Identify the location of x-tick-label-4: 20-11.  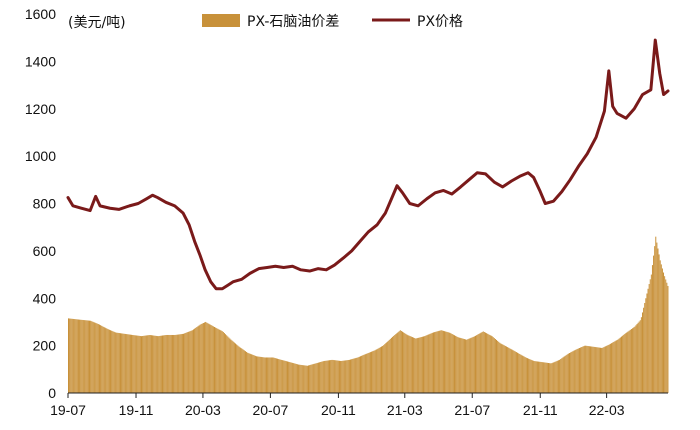
(338, 410).